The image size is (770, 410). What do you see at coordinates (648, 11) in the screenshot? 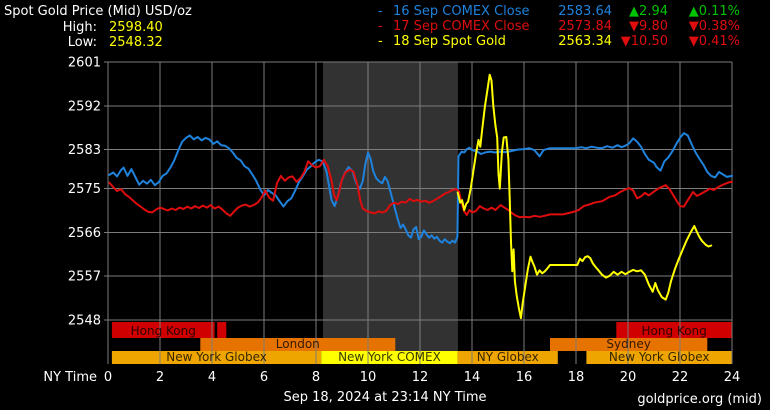
I see `legend-change: ▲2.94` at bounding box center [648, 11].